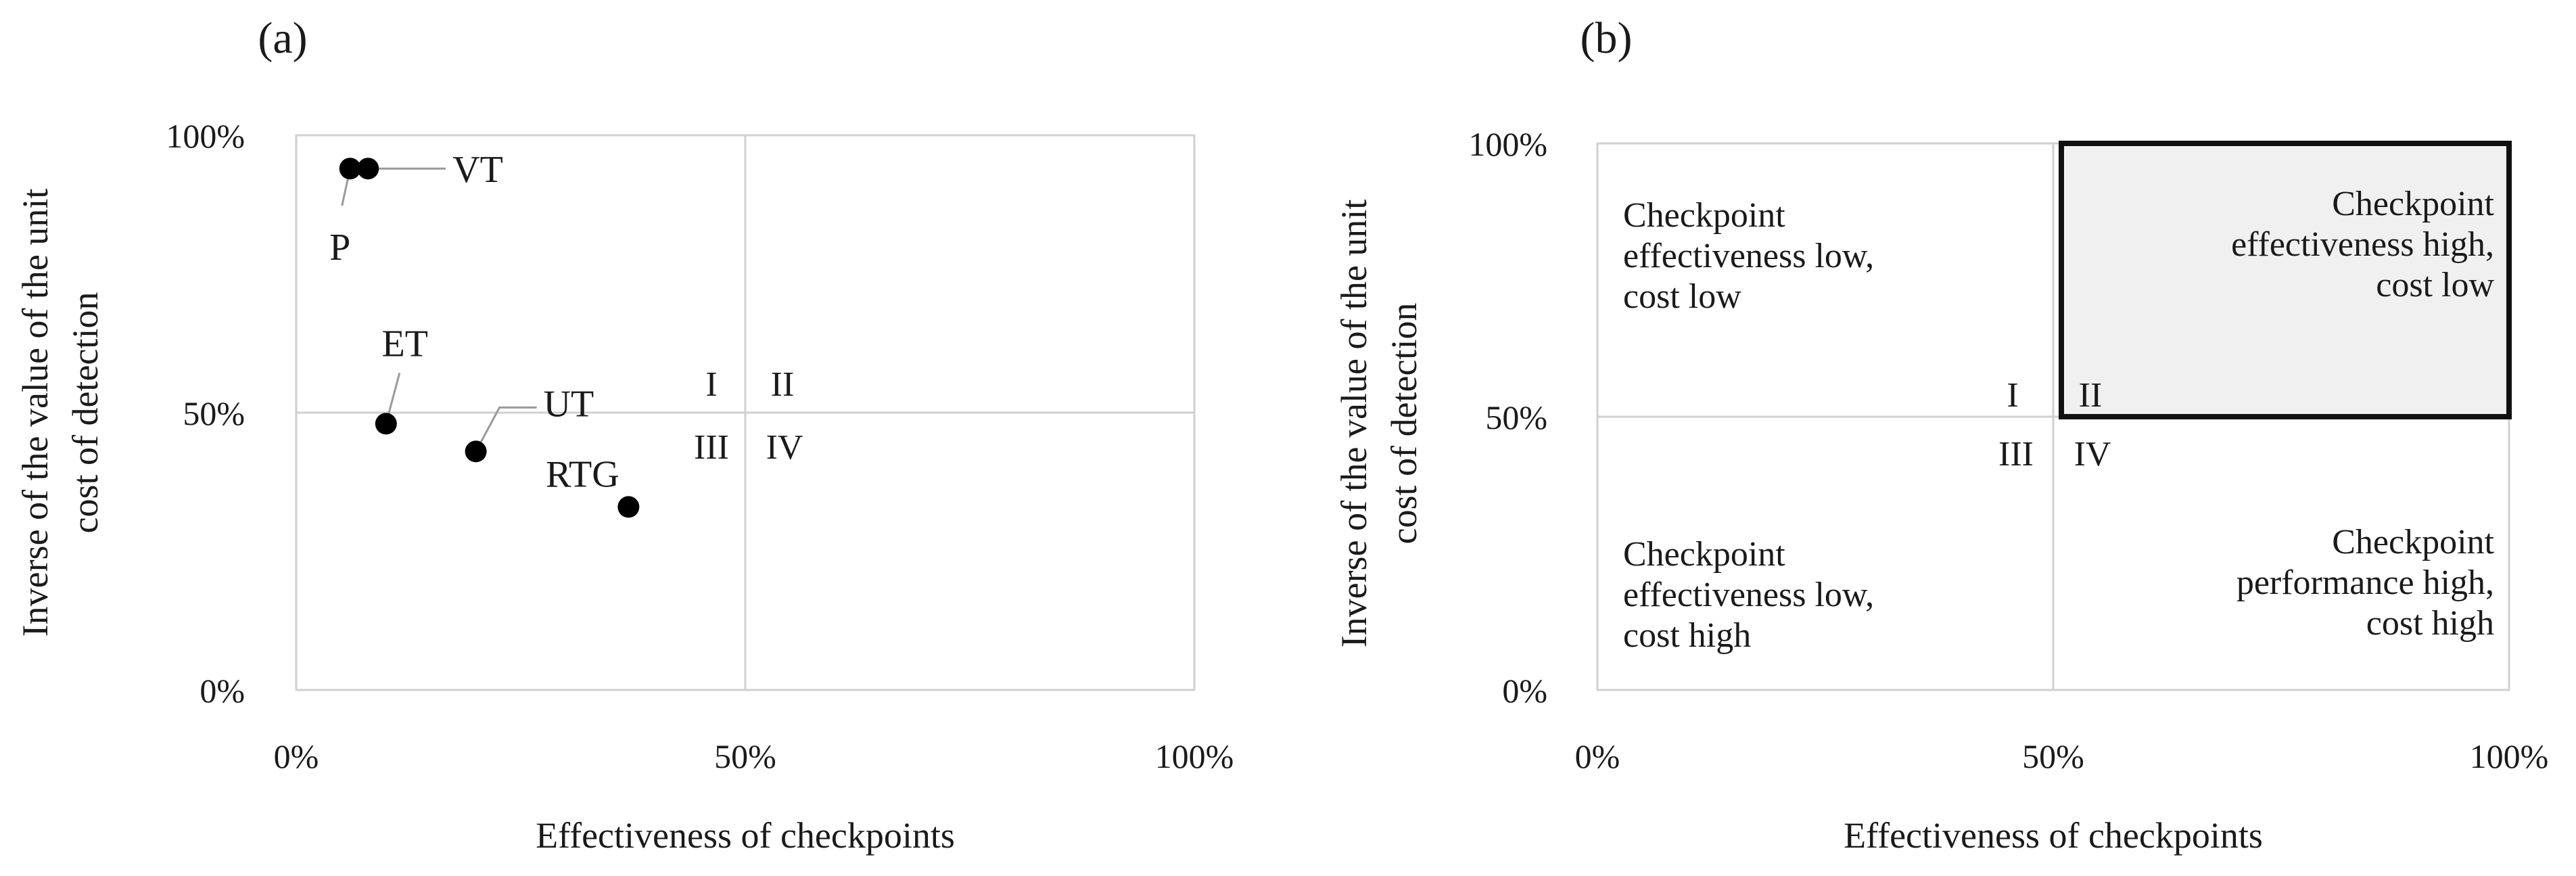  Describe the element at coordinates (477, 170) in the screenshot. I see `point-label-vt: VT` at that location.